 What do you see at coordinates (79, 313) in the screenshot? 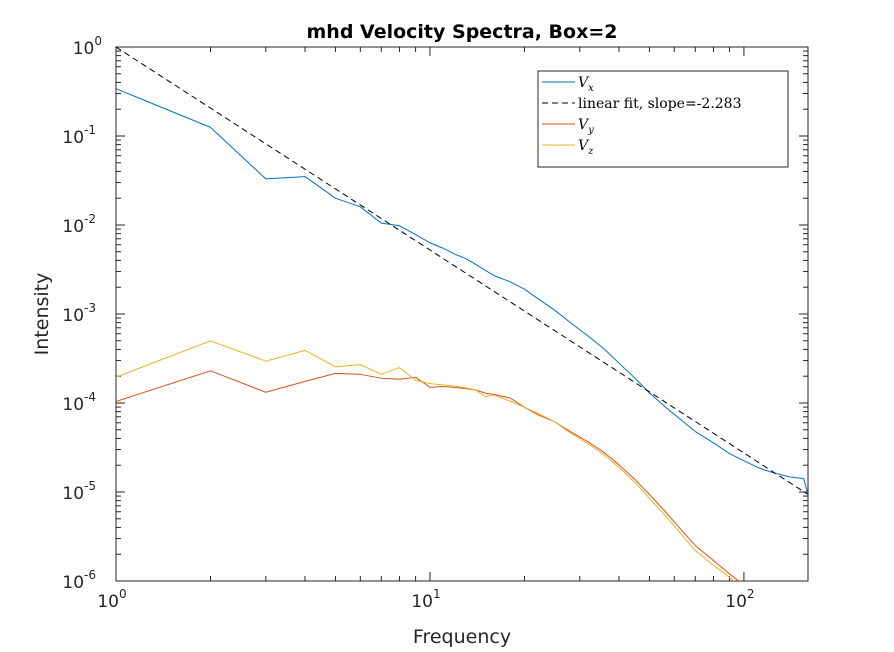
I see `y-tick-label: 10⁻³` at bounding box center [79, 313].